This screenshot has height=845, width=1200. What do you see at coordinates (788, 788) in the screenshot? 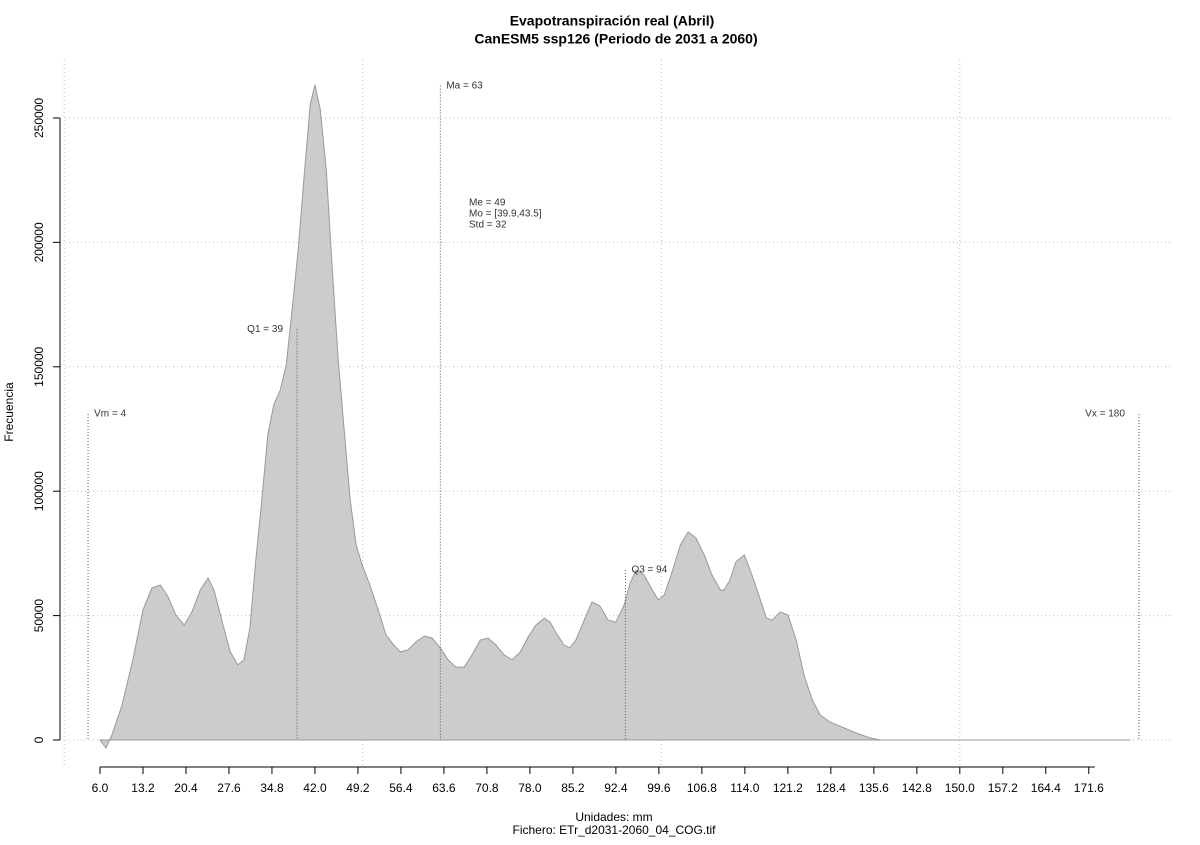
I see `x-tick-label: 121.2` at bounding box center [788, 788].